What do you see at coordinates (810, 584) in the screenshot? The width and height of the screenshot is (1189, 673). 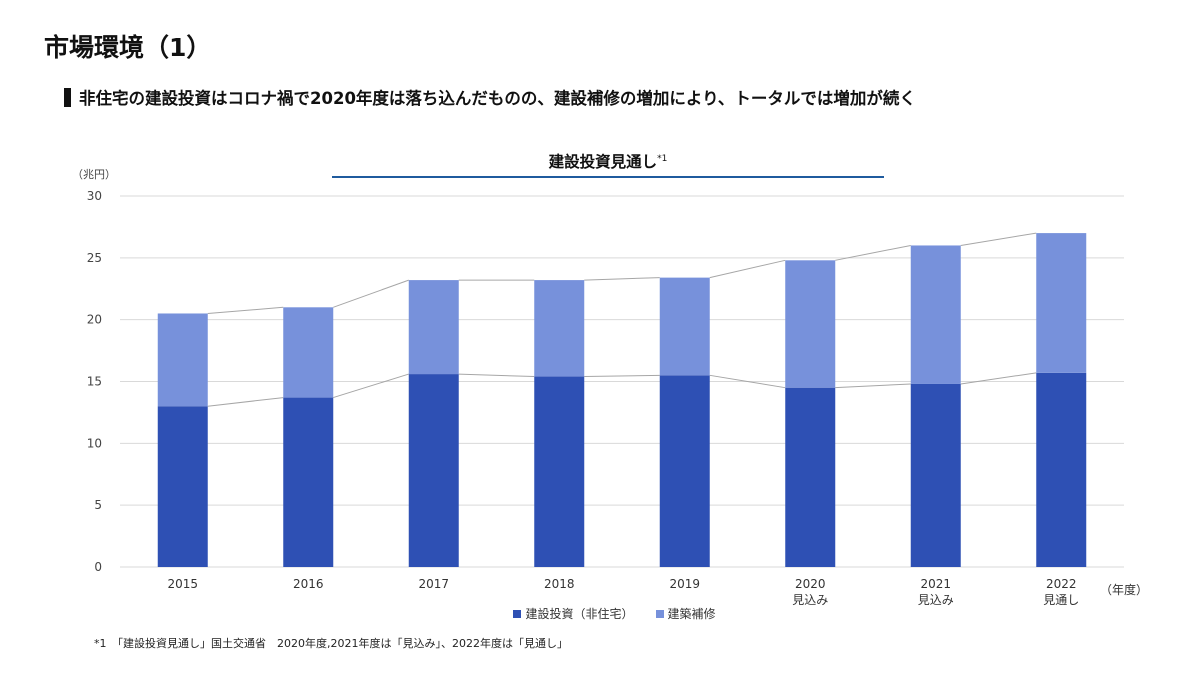 I see `x-tick-label: 2020` at bounding box center [810, 584].